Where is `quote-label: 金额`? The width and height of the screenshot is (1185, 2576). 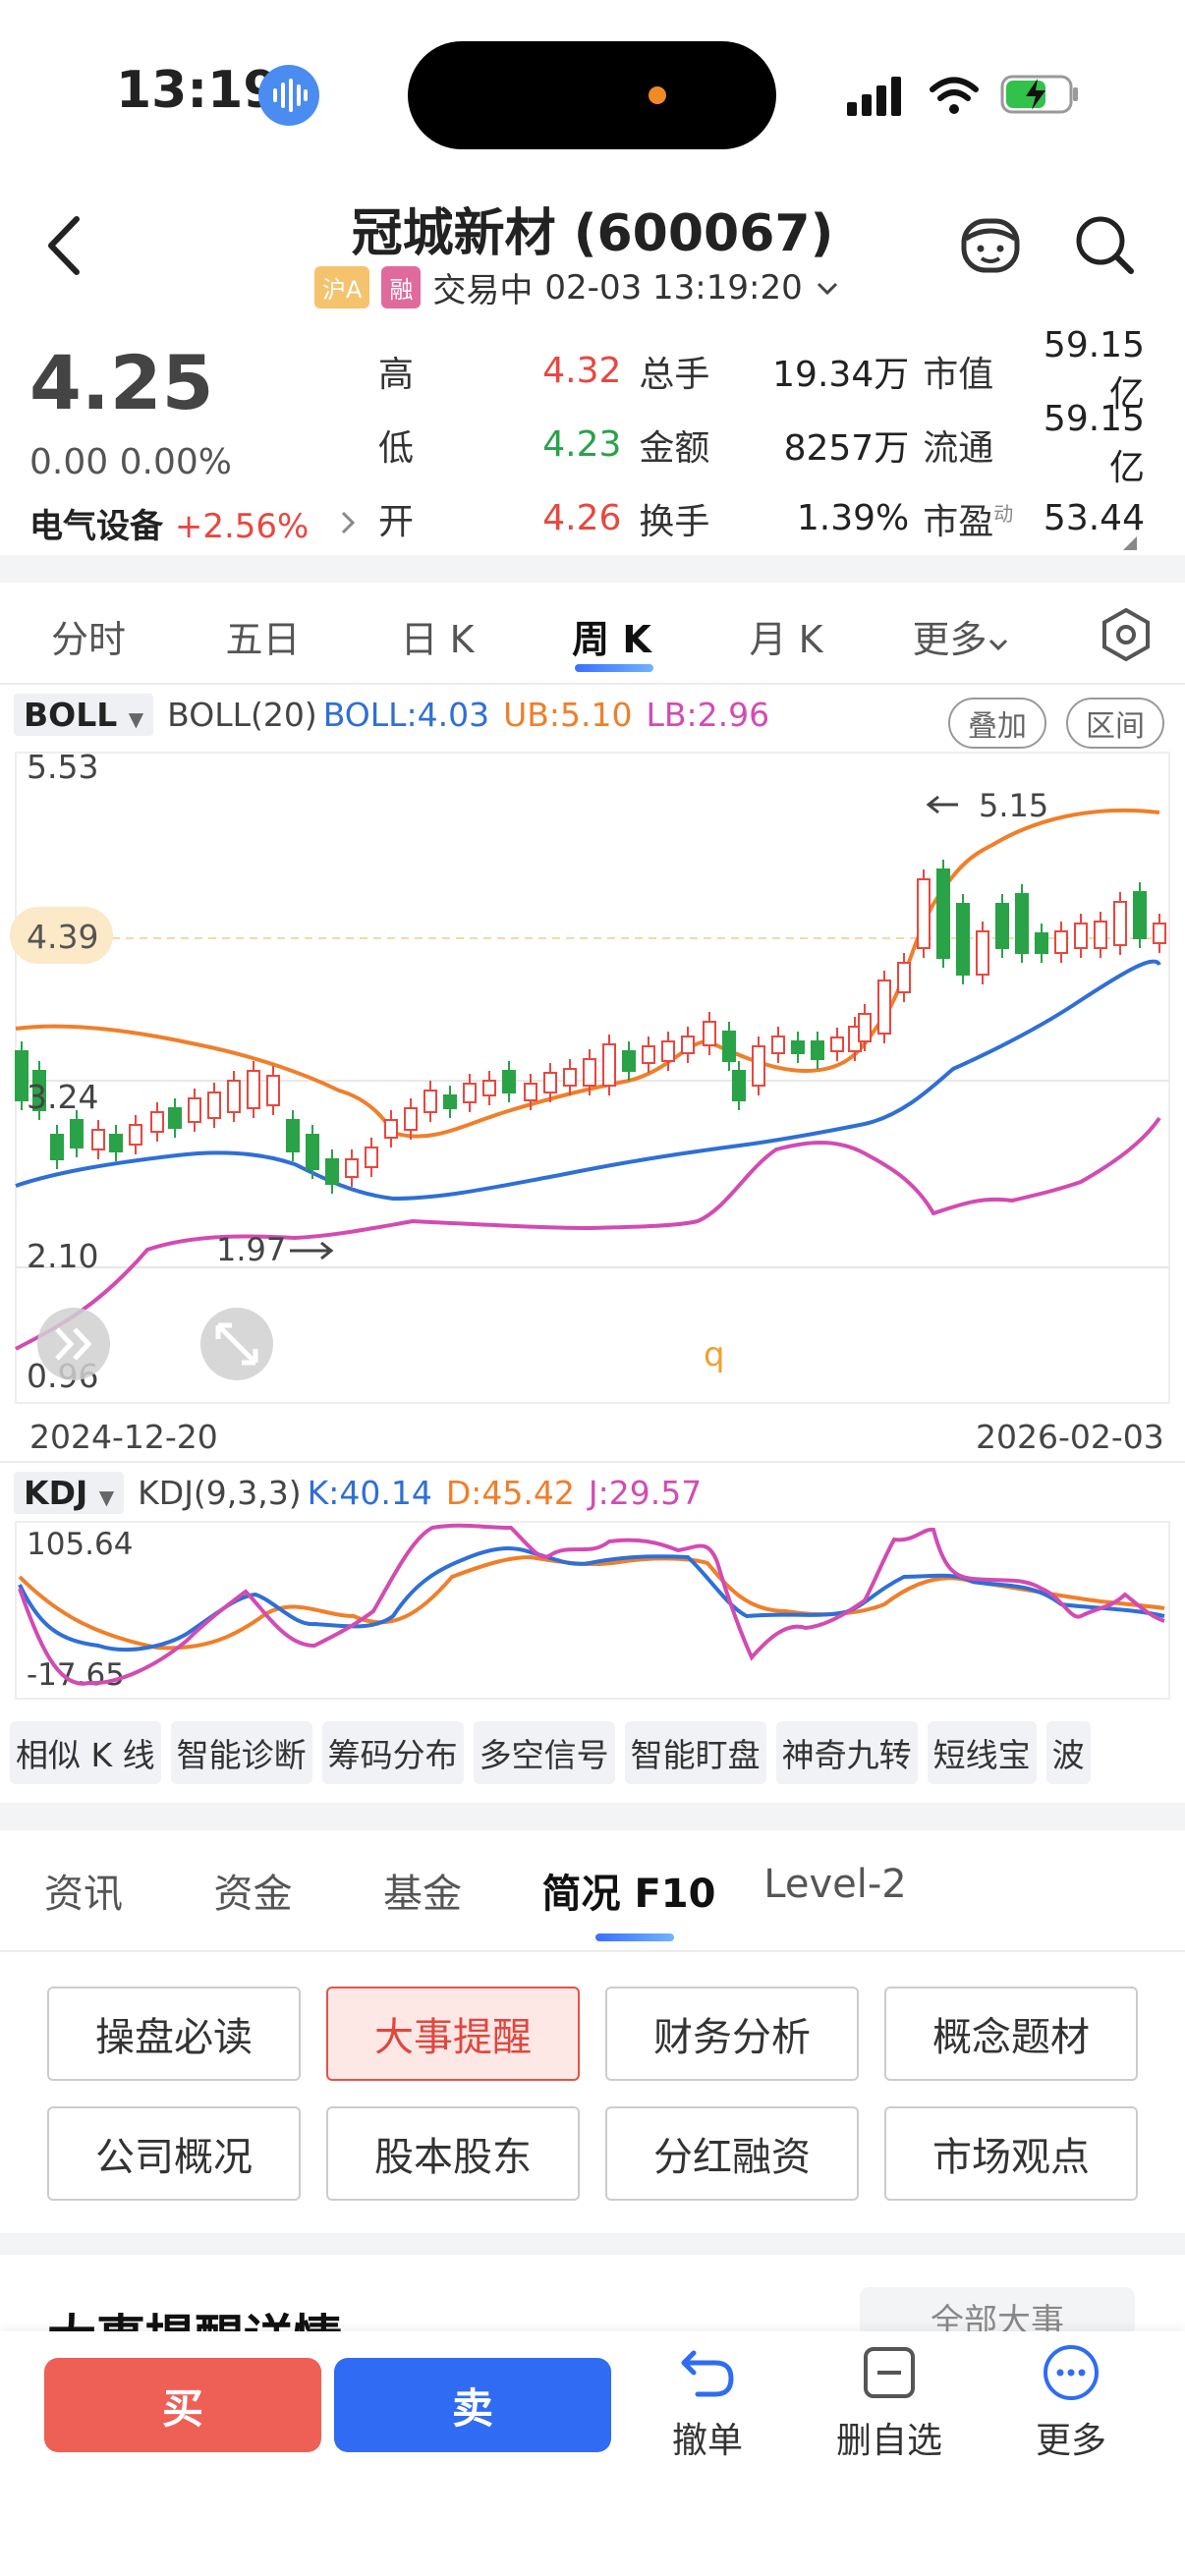
quote-label: 金额 is located at coordinates (674, 448).